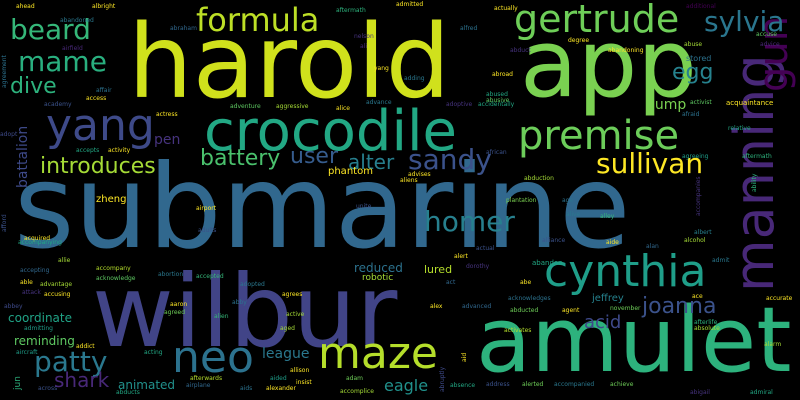 The width and height of the screenshot is (800, 400). What do you see at coordinates (57, 294) in the screenshot?
I see `word-accusing: accusing` at bounding box center [57, 294].